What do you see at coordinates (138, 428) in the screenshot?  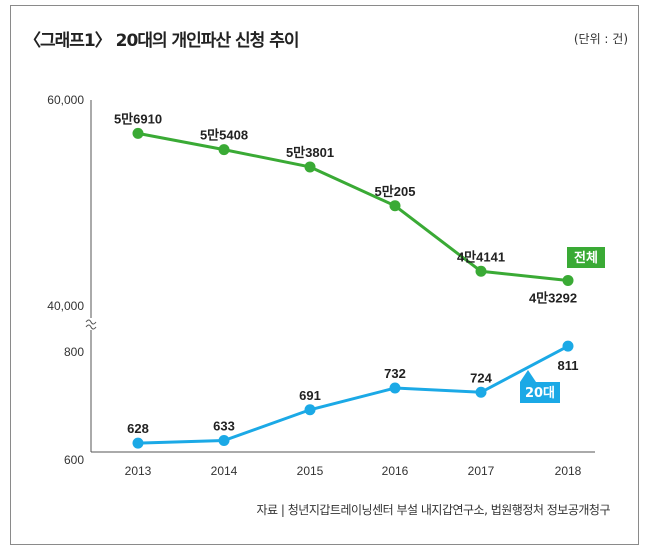 I see `data-label: 628` at bounding box center [138, 428].